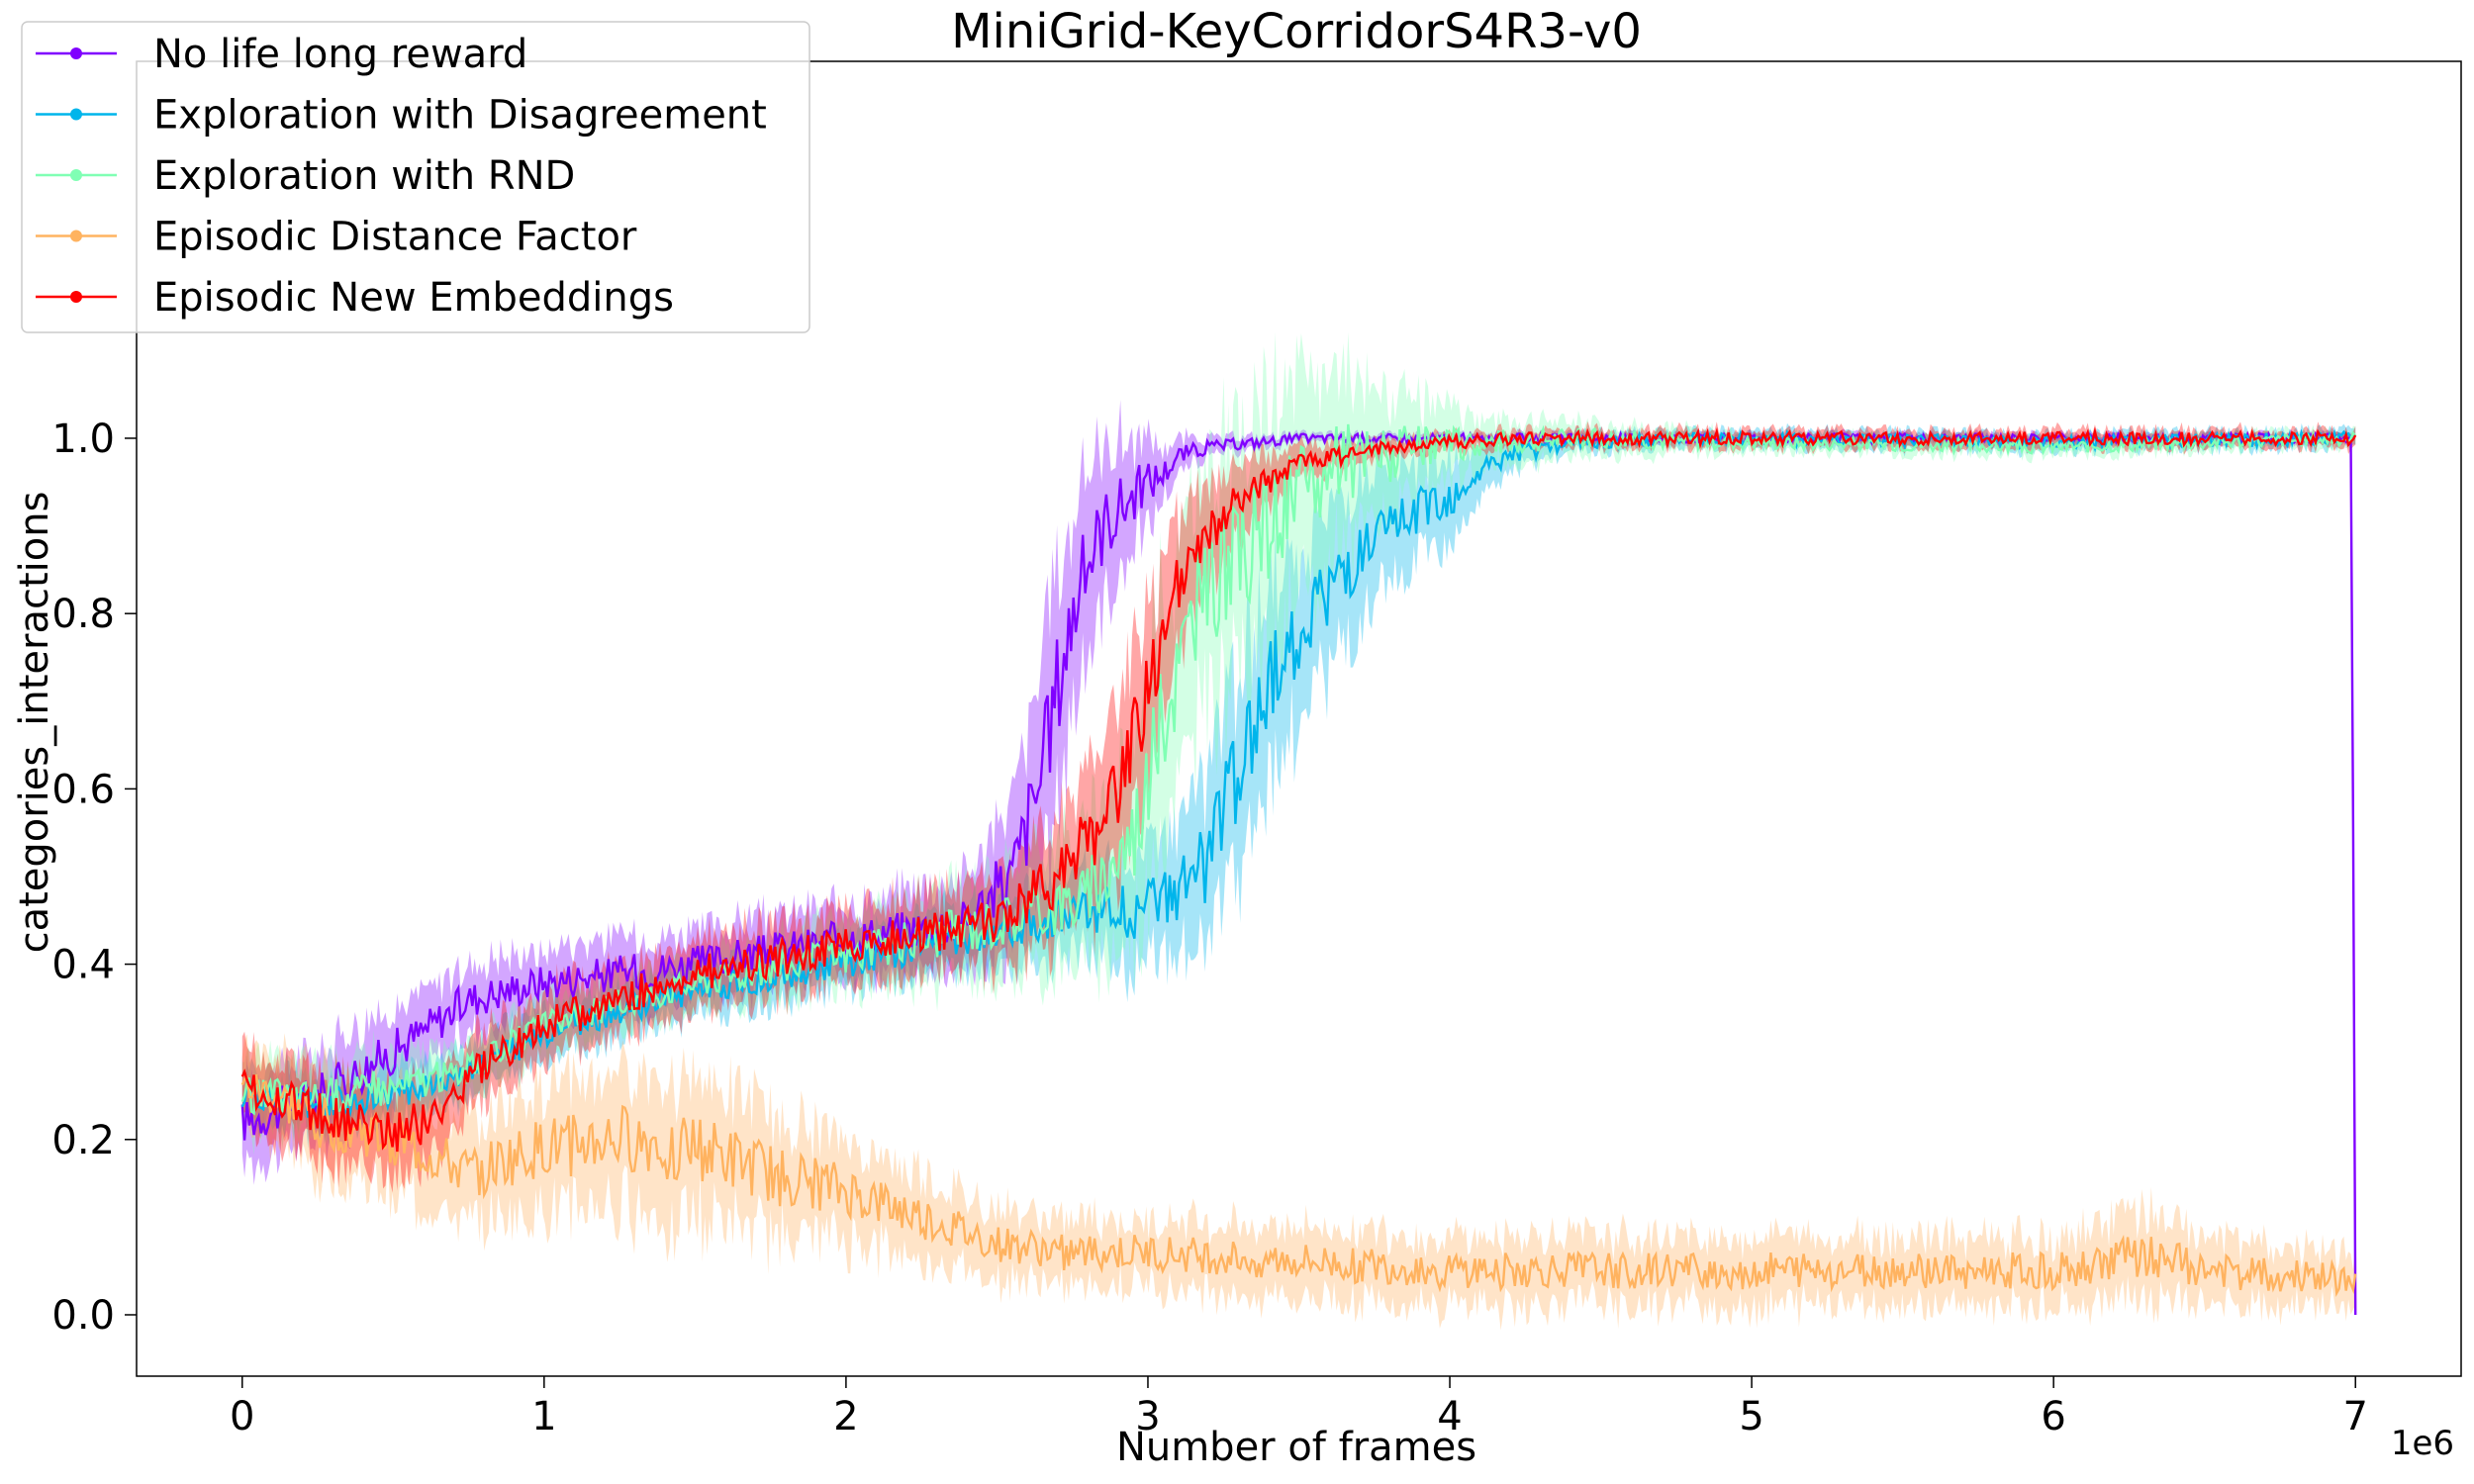 The height and width of the screenshot is (1484, 2474). What do you see at coordinates (83, 439) in the screenshot?
I see `y-tick-label: 1.0` at bounding box center [83, 439].